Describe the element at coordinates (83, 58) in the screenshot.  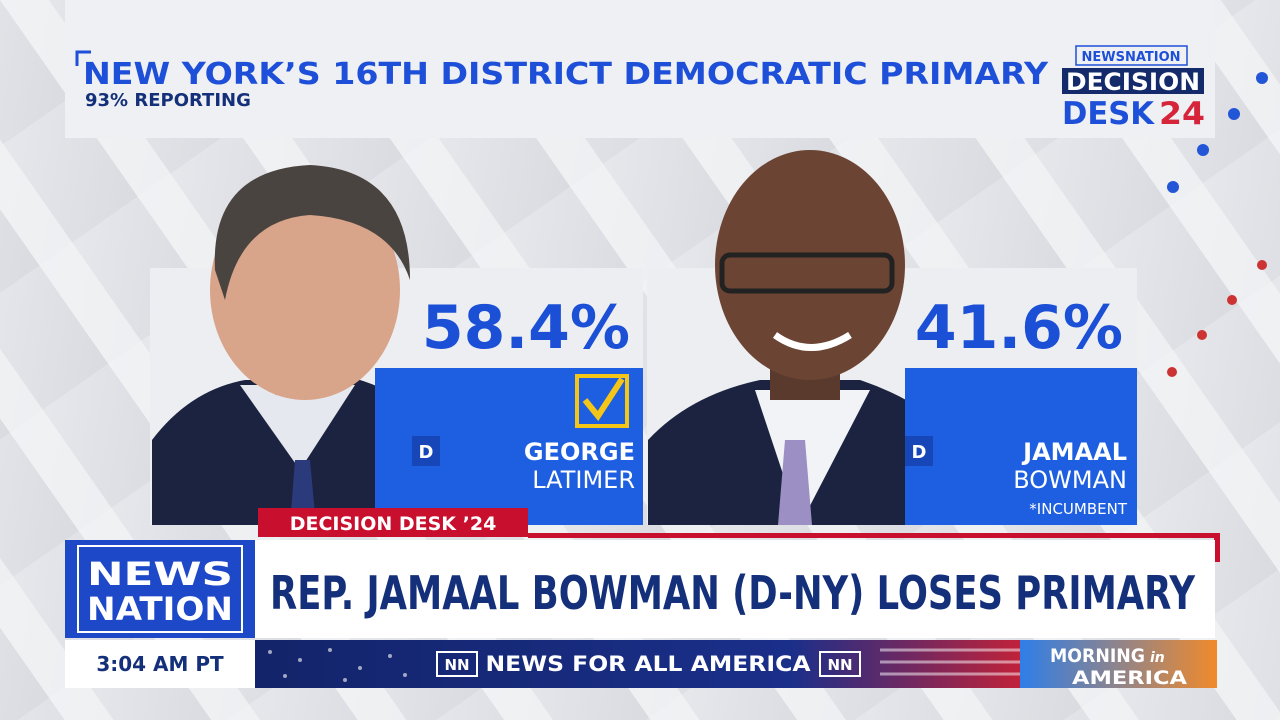
I see `corner-bracket` at that location.